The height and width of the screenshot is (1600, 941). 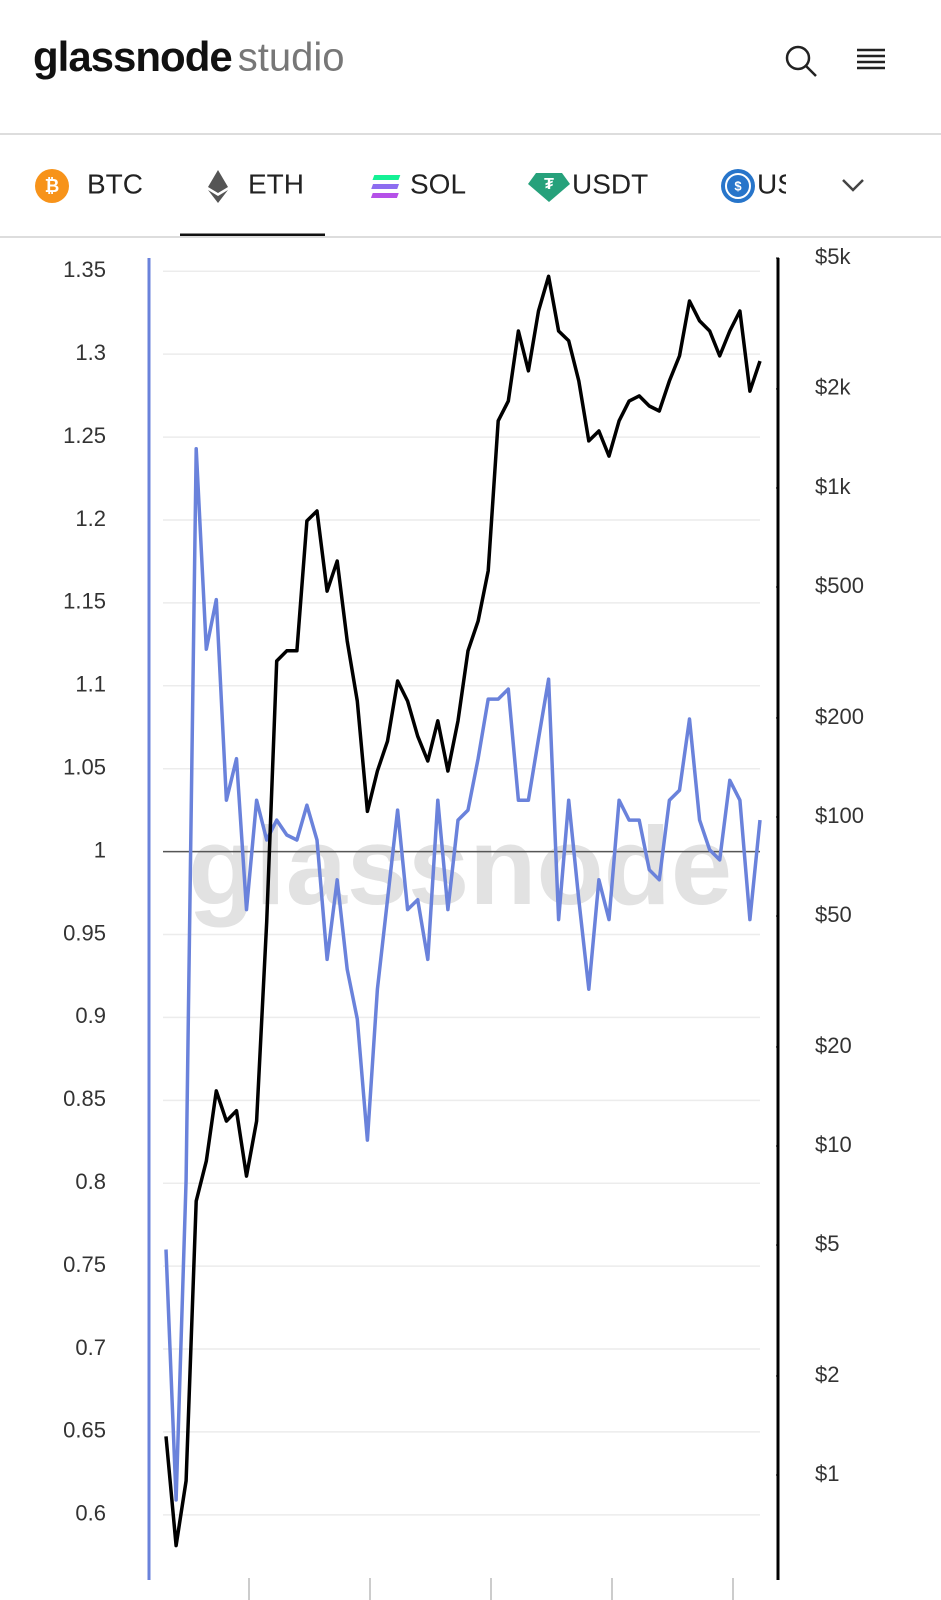 What do you see at coordinates (827, 1374) in the screenshot?
I see `y2-tick-label: $2` at bounding box center [827, 1374].